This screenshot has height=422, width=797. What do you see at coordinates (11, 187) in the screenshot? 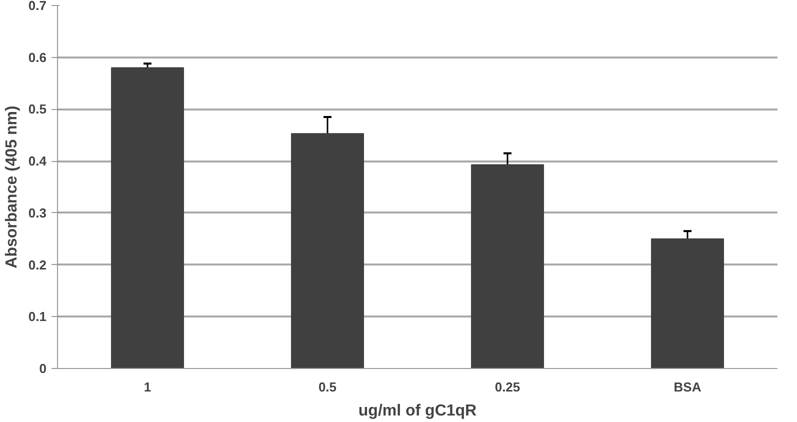
I see `y-axis-title: Absorbance (405 nm)` at bounding box center [11, 187].